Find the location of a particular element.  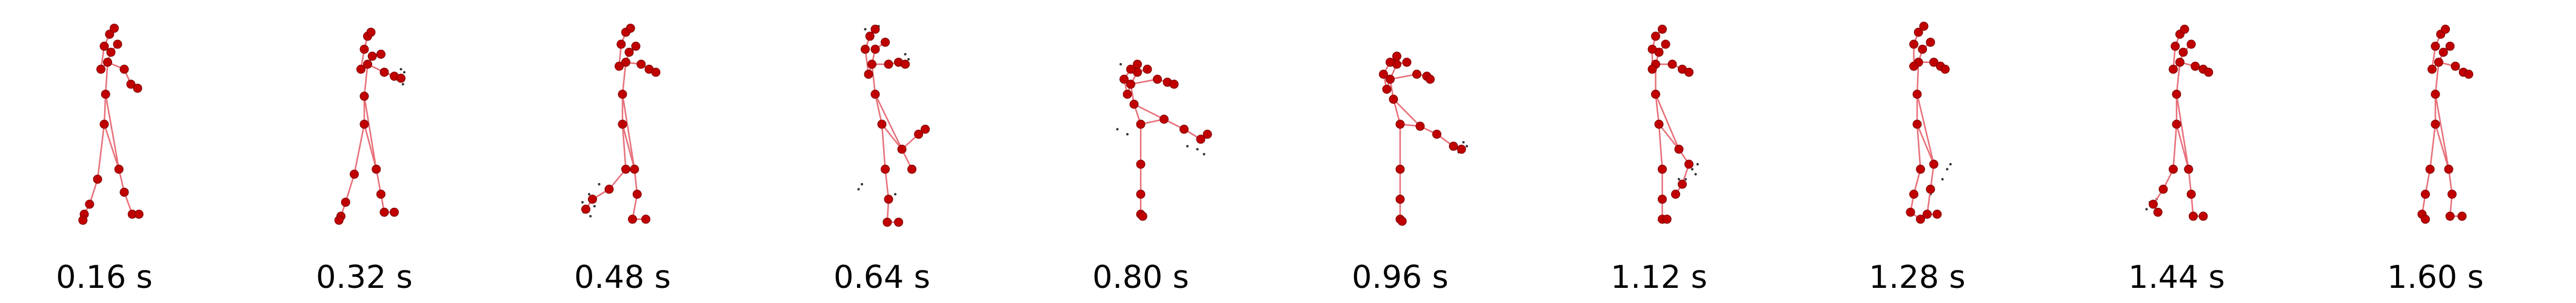

frame-time-label: 0.16 s is located at coordinates (105, 277).